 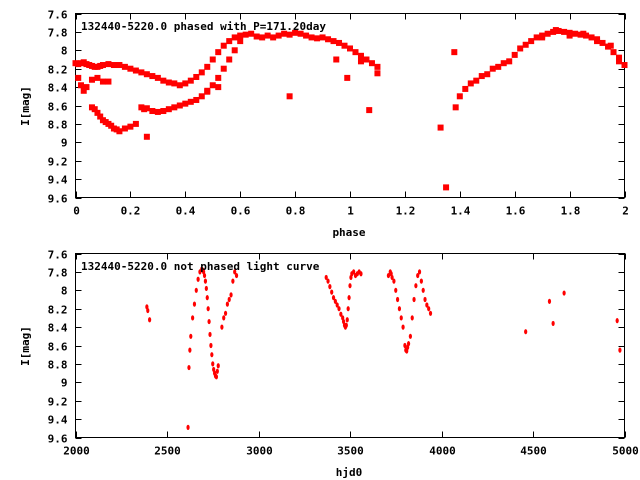 I want to click on x-axis-label: phase, so click(x=348, y=232).